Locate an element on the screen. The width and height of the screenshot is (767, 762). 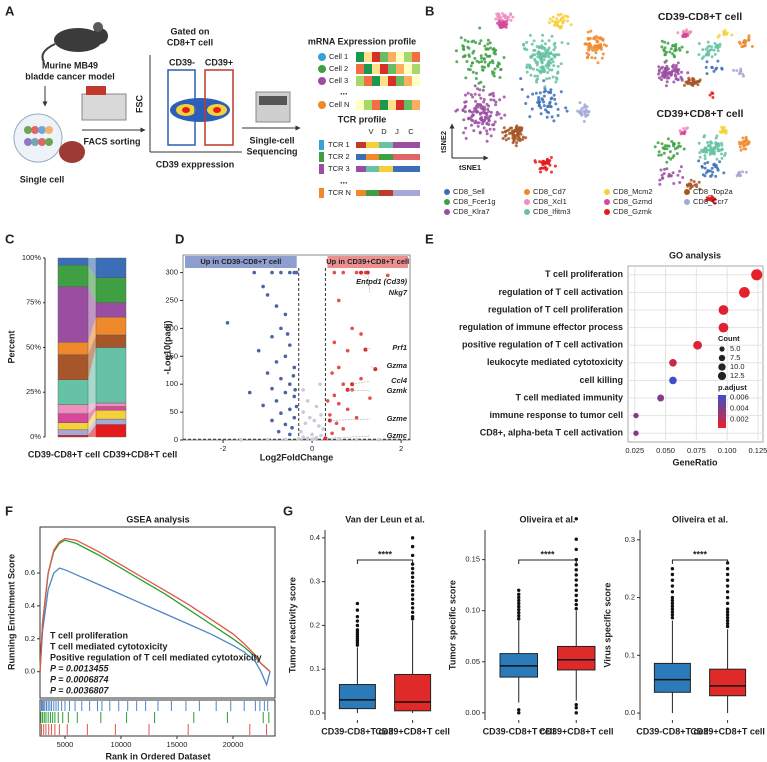
cell-label: Cell 2 is located at coordinates (338, 68).